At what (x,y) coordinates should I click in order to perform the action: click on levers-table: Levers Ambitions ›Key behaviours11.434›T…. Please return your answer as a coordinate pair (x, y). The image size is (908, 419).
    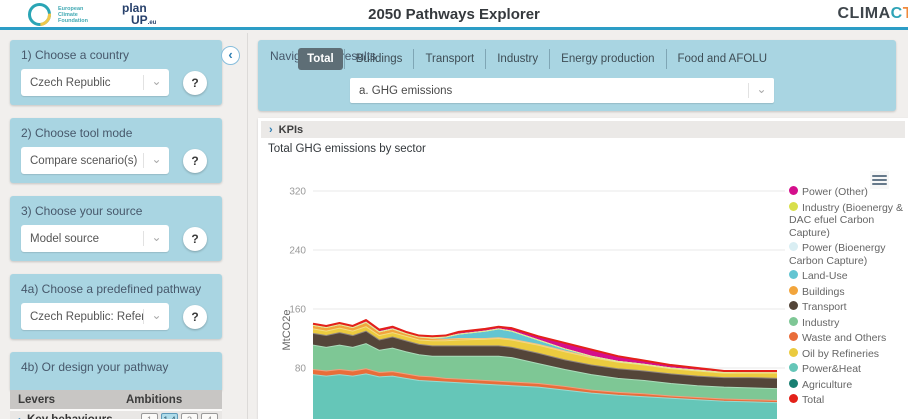
    Looking at the image, I should click on (116, 404).